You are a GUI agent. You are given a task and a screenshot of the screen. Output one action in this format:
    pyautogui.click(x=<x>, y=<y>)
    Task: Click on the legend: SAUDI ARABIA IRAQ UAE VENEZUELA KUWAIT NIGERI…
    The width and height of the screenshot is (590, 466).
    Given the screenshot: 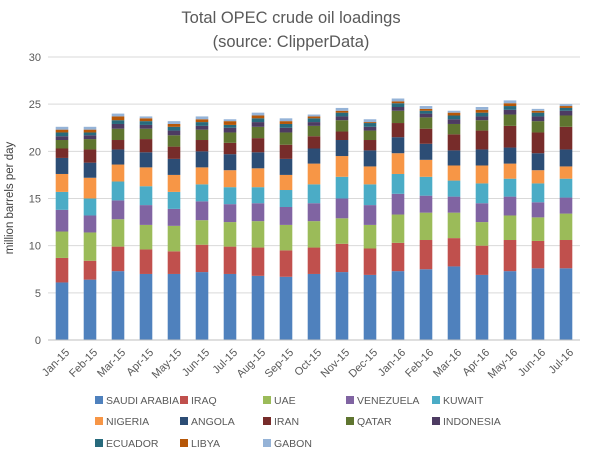 What is the action you would take?
    pyautogui.click(x=298, y=422)
    